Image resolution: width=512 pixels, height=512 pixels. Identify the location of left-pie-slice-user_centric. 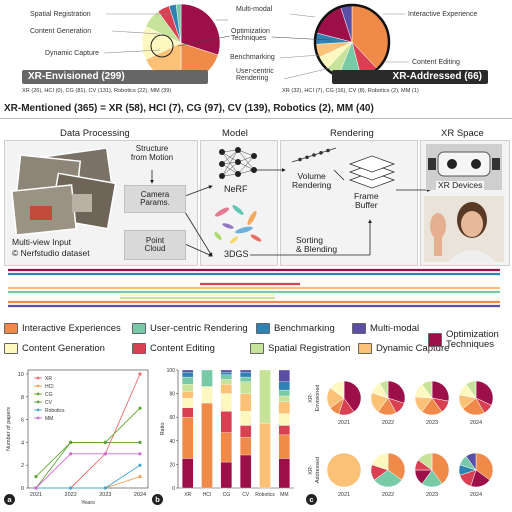
(178, 23).